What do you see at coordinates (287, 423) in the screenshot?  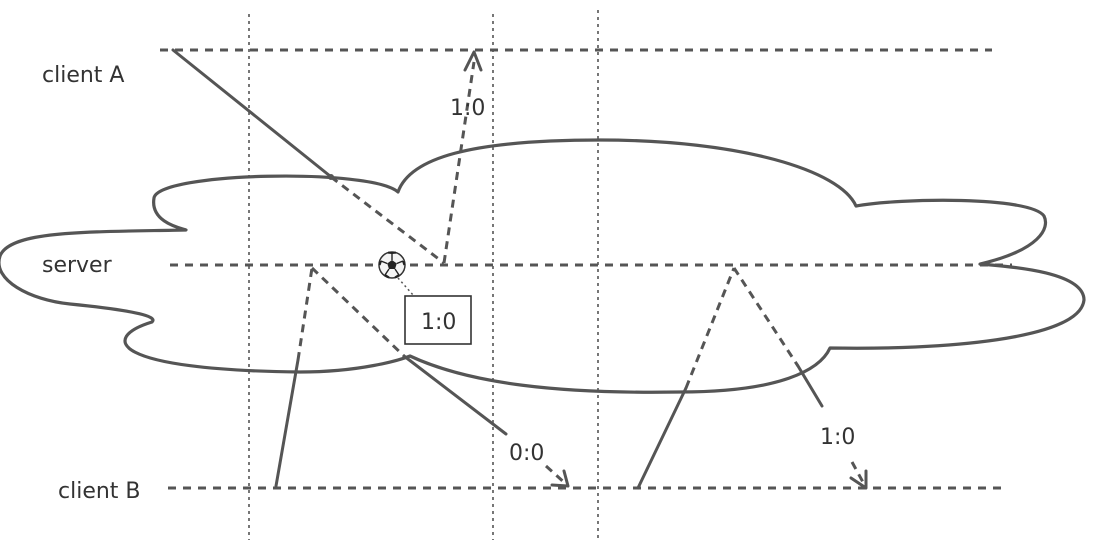 I see `client-b-input-line` at bounding box center [287, 423].